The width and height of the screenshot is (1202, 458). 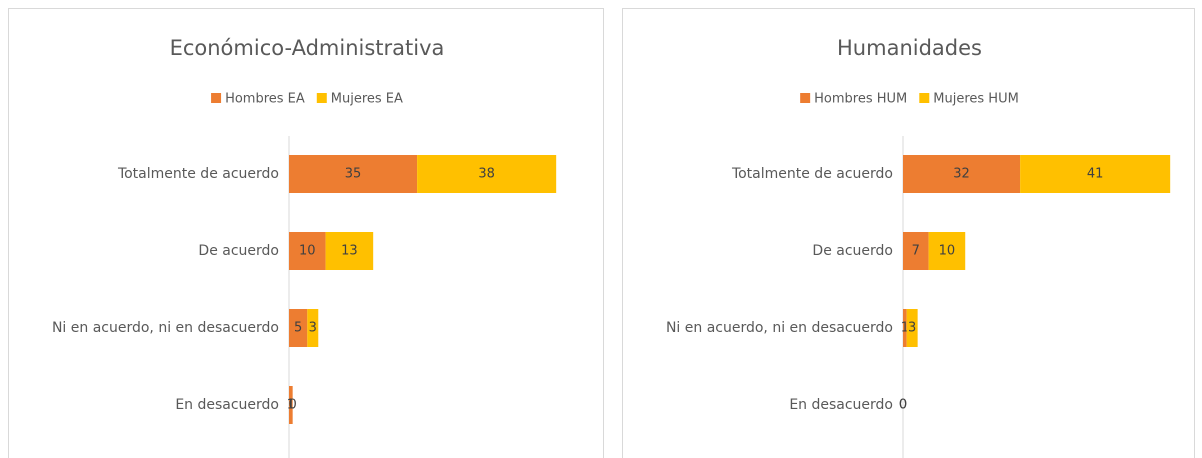 I want to click on legend-label: Hombres EA, so click(x=265, y=99).